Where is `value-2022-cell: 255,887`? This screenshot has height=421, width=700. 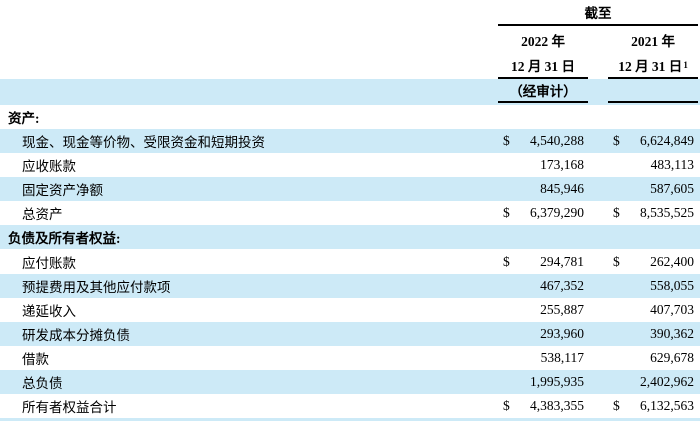 value-2022-cell: 255,887 is located at coordinates (543, 310).